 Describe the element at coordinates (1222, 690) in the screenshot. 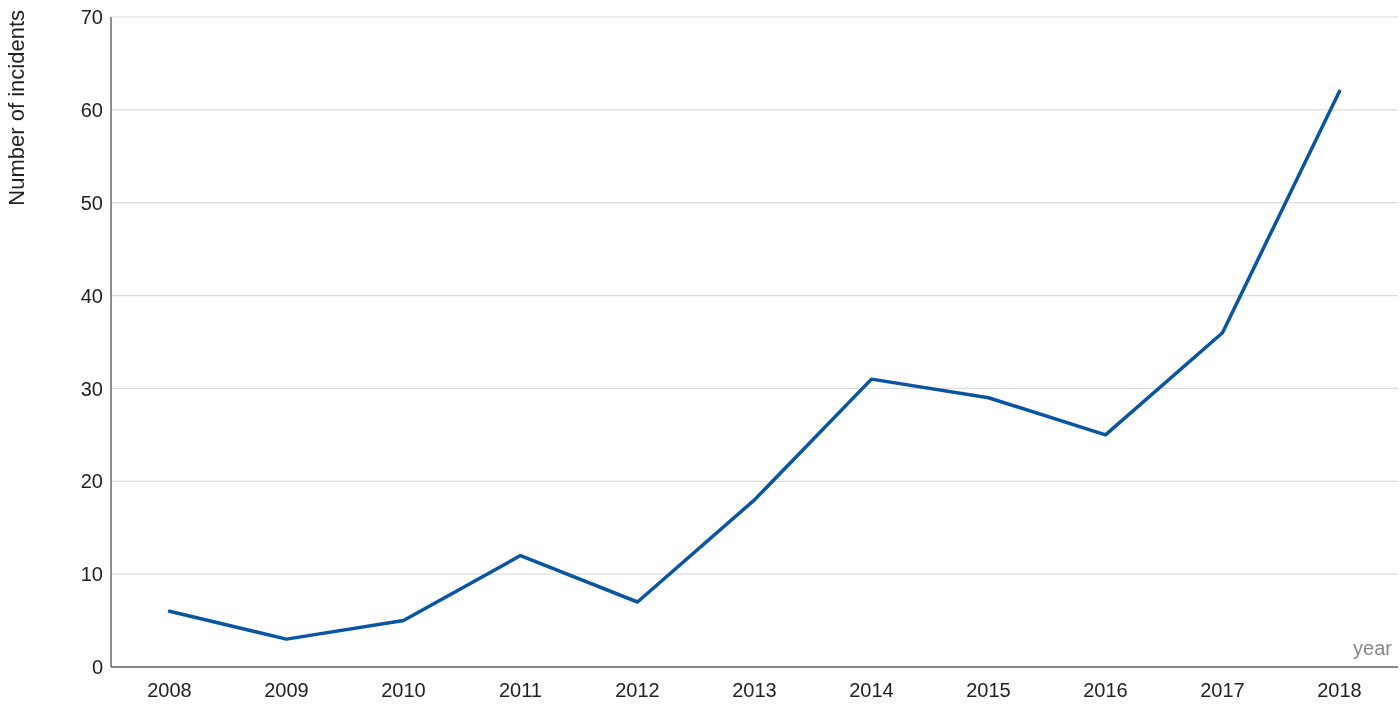

I see `x-tick-label: 2017` at that location.